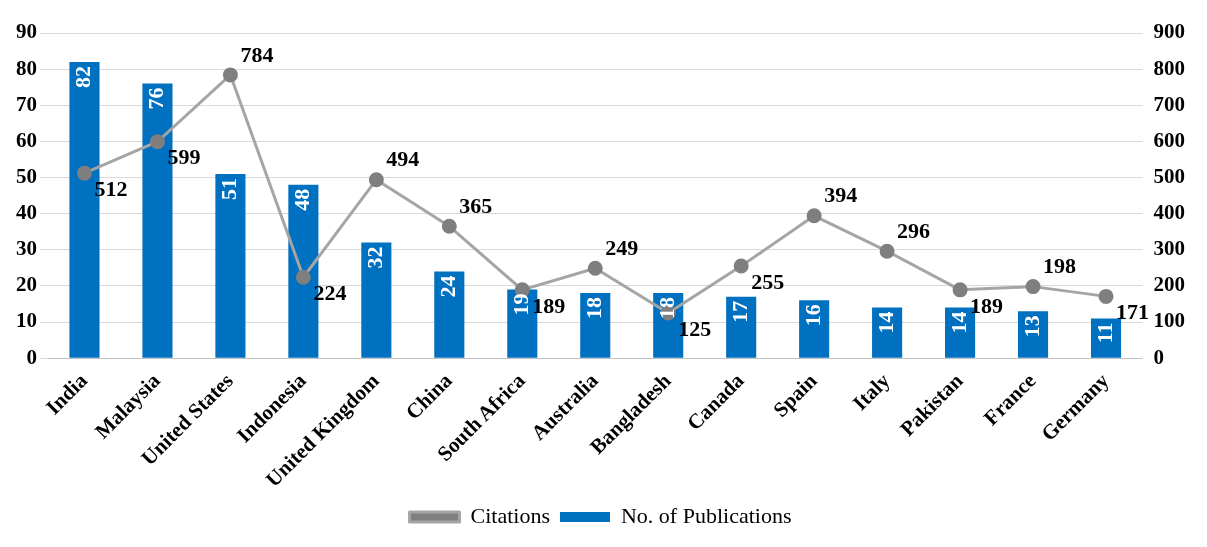 The image size is (1207, 547). I want to click on legend-label: Citations, so click(510, 515).